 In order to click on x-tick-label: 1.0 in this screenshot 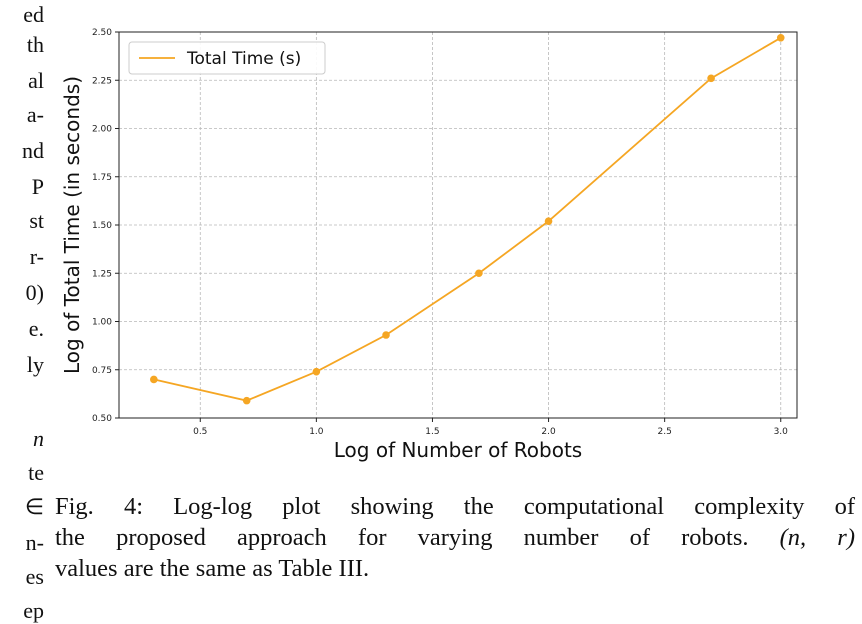, I will do `click(316, 432)`.